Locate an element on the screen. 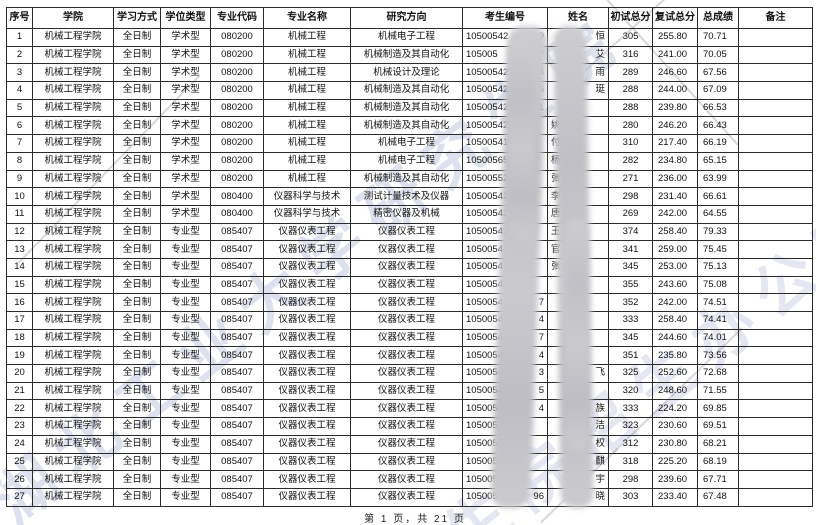 The image size is (816, 525). cell-no: 7 is located at coordinates (19, 143).